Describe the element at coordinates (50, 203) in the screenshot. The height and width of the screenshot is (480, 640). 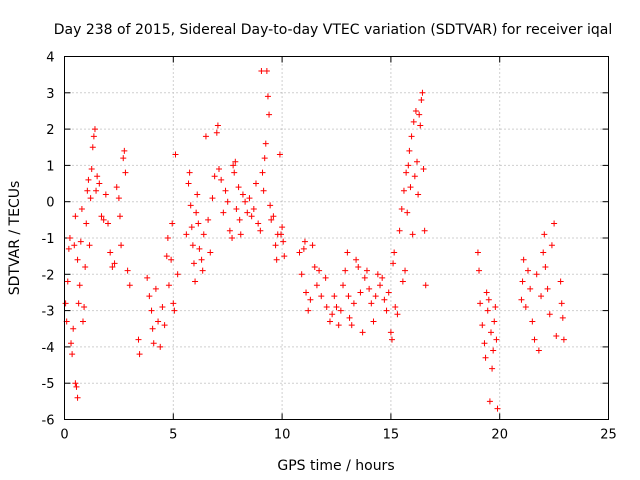
I see `y-tick-label: 0` at that location.